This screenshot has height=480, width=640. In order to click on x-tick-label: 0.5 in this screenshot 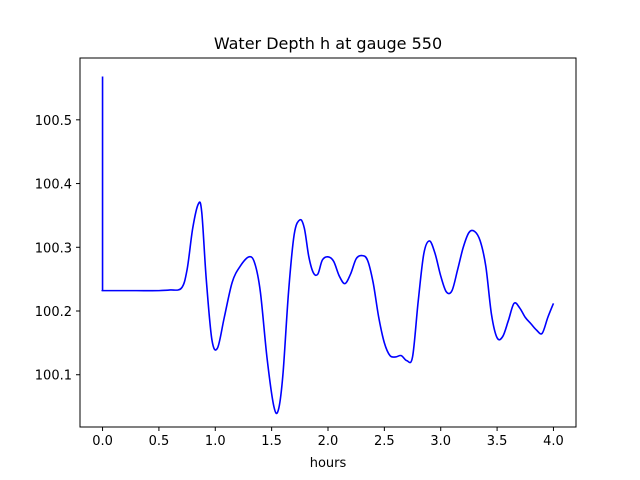, I will do `click(159, 441)`.